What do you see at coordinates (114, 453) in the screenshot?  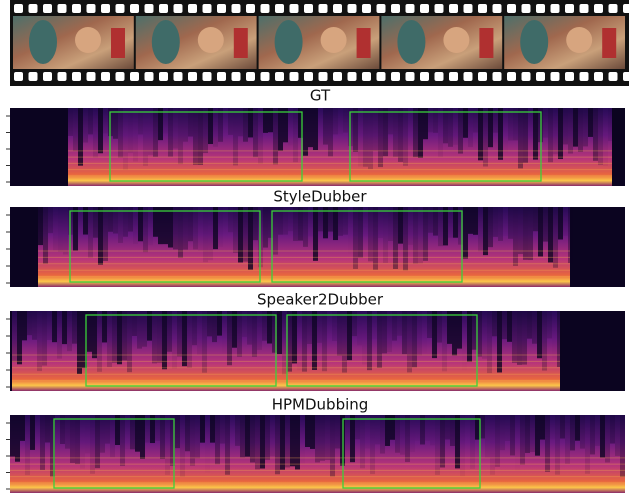 I see `highlight-box` at bounding box center [114, 453].